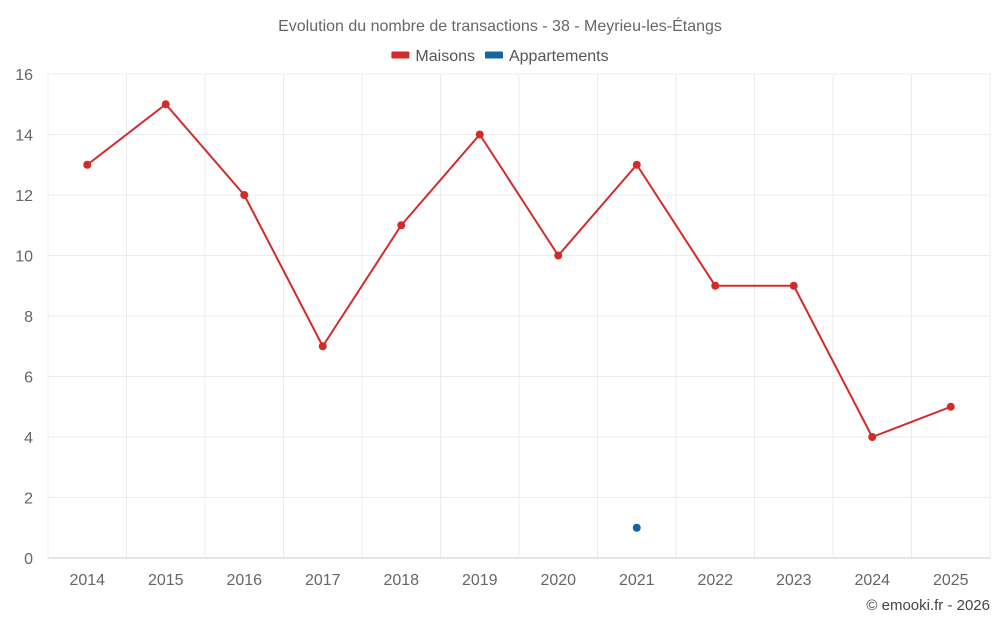 The height and width of the screenshot is (625, 1000). What do you see at coordinates (24, 75) in the screenshot?
I see `y-tick-label: 16` at bounding box center [24, 75].